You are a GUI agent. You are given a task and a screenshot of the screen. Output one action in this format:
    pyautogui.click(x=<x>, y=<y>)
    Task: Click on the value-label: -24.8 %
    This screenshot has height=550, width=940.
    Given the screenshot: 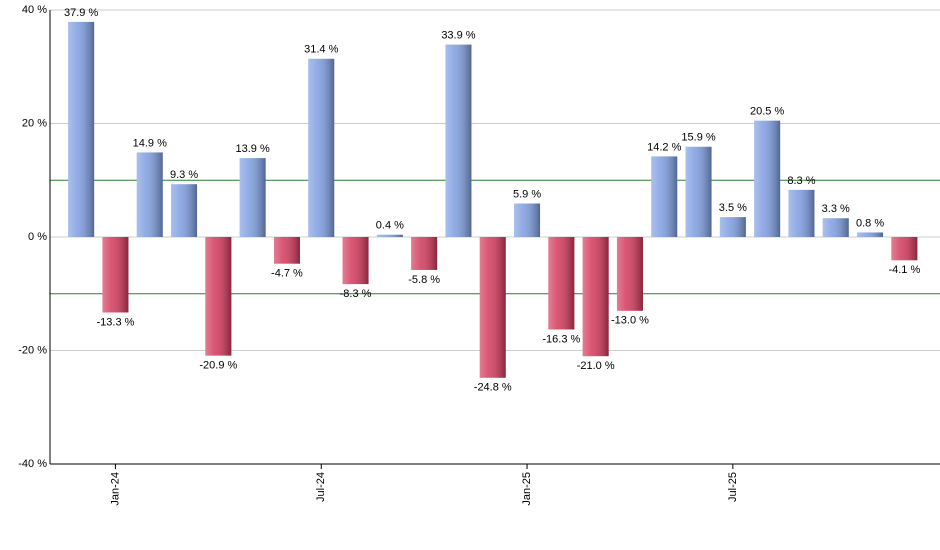 What is the action you would take?
    pyautogui.click(x=493, y=388)
    